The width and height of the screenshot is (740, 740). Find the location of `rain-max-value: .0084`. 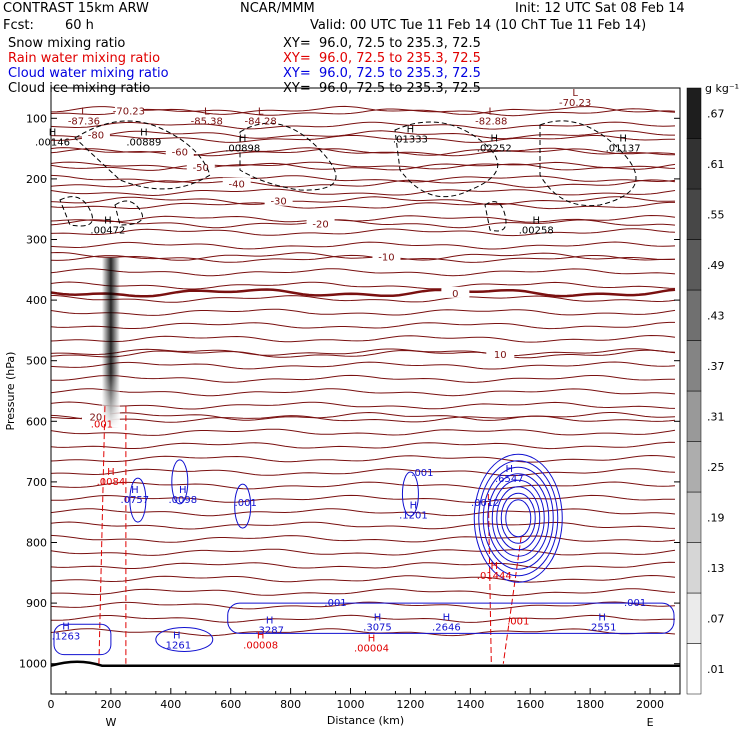

rain-max-value: .0084 is located at coordinates (111, 482).